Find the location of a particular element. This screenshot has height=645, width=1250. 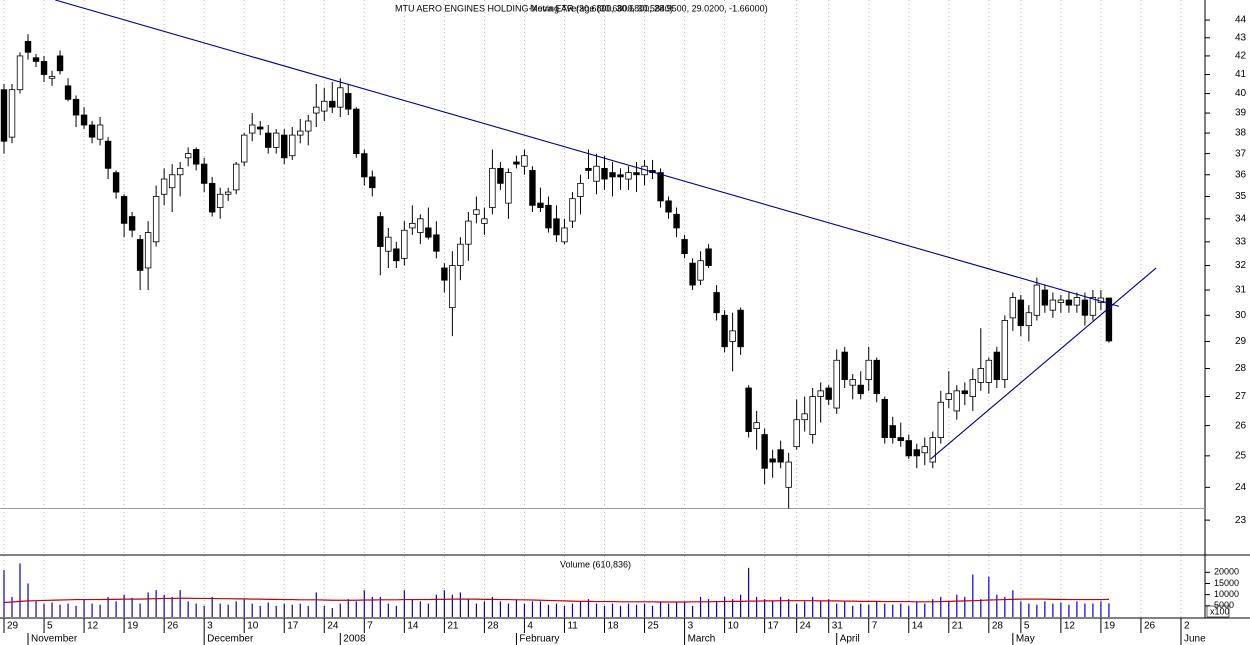

x-tick-label: 19 is located at coordinates (133, 626).